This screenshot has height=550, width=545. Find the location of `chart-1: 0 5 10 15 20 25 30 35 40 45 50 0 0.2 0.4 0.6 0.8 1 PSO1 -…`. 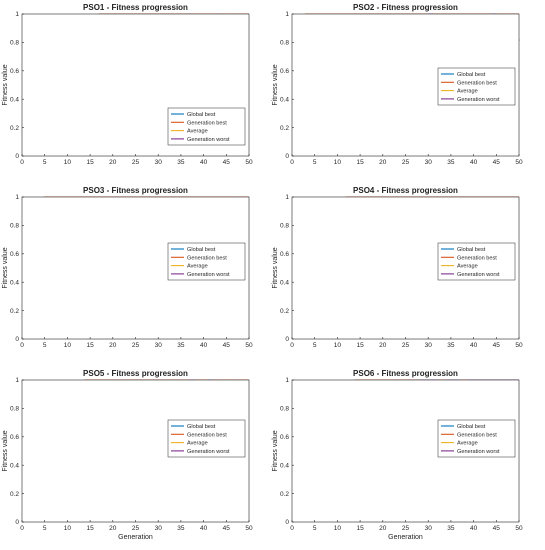

chart-1: 0 5 10 15 20 25 30 35 40 45 50 0 0.2 0.4 0.6 0.8 1 PSO1 -… is located at coordinates (127, 84).